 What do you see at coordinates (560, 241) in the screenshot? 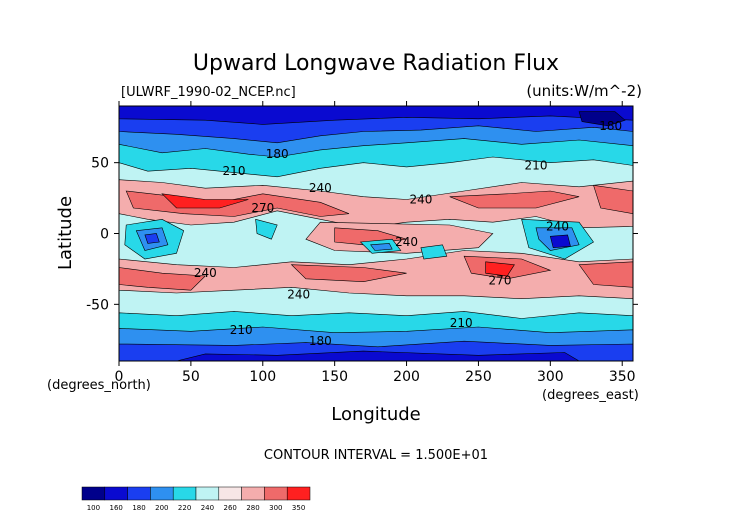
I see `convection-samerica-c` at bounding box center [560, 241].